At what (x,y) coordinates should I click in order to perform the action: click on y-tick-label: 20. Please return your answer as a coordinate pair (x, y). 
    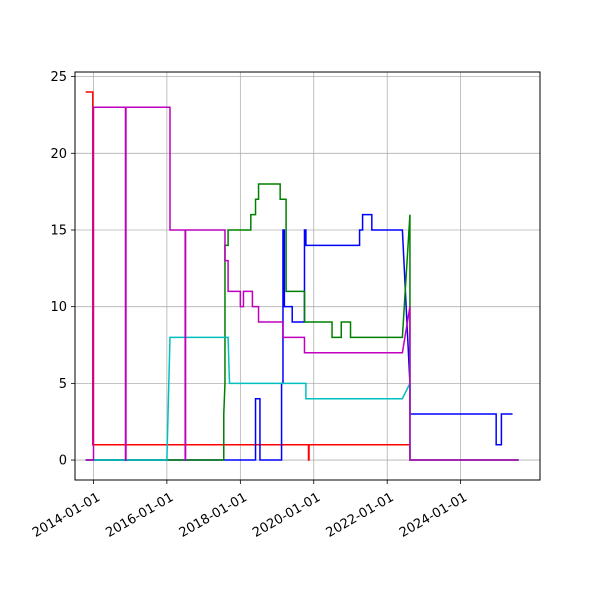
    Looking at the image, I should click on (58, 154).